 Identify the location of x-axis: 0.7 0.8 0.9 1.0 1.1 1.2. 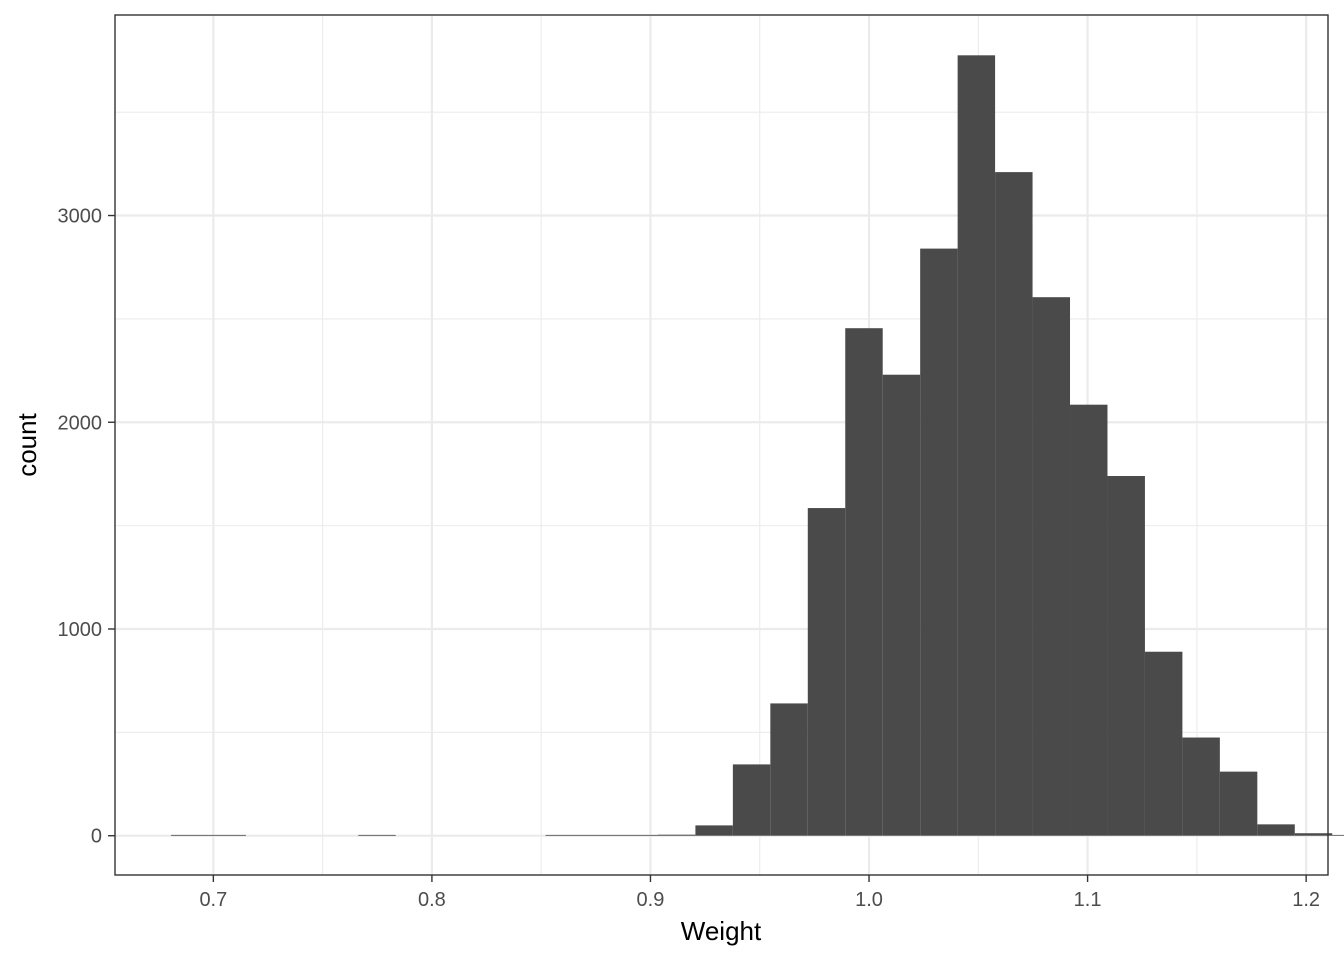
(759, 893).